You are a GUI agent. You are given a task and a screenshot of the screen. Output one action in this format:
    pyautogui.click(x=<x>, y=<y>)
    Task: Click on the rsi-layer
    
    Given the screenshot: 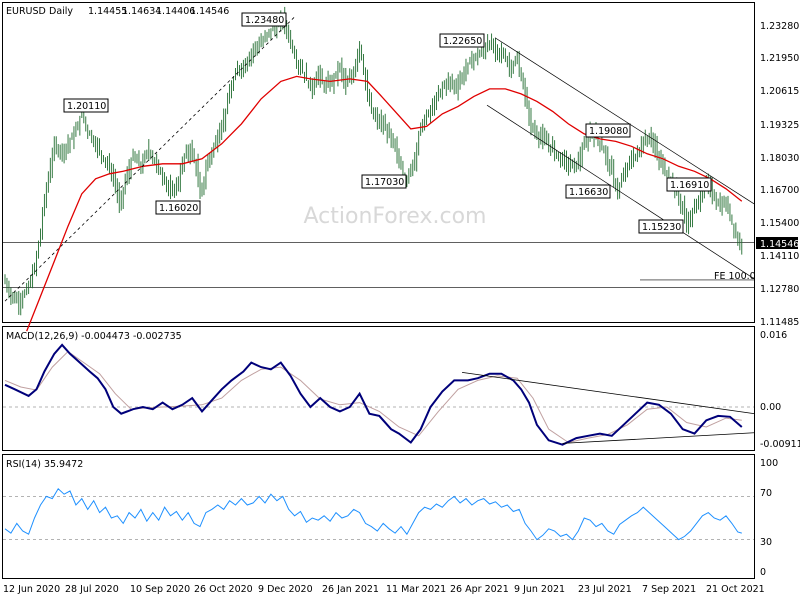 What is the action you would take?
    pyautogui.click(x=378, y=514)
    